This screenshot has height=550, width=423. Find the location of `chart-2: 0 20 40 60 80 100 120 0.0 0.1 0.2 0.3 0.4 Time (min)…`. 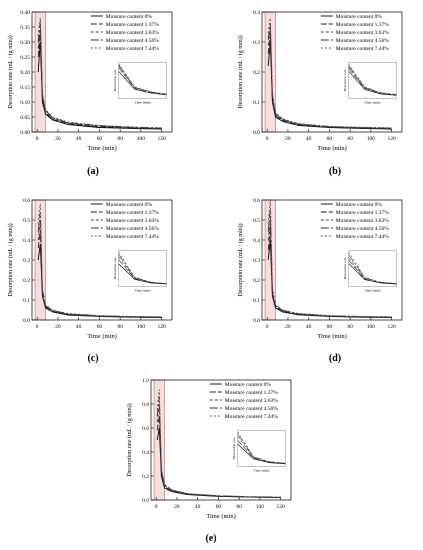

chart-2: 0 20 40 60 80 100 120 0.0 0.1 0.2 0.3 0.4 Time (min)… is located at coordinates (320, 81).